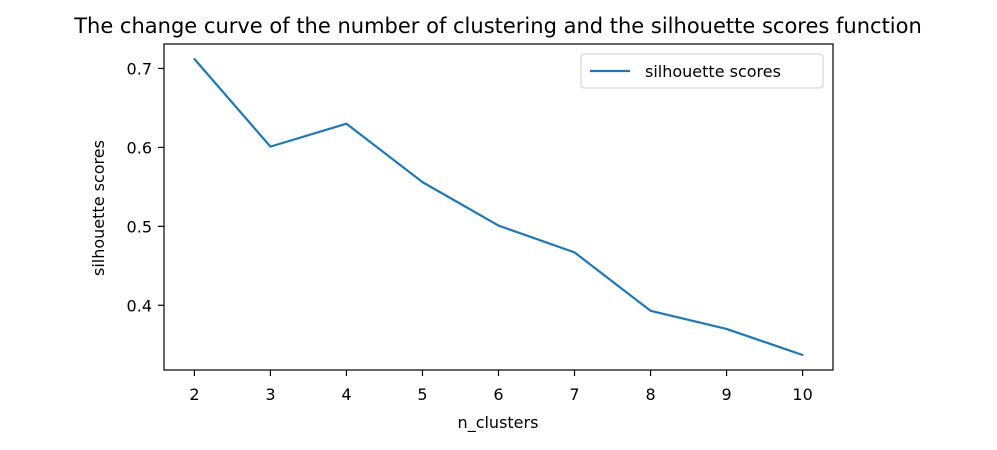 The height and width of the screenshot is (450, 997). Describe the element at coordinates (145, 187) in the screenshot. I see `y-axis-ticks: 0.4 0.5 0.6 0.7` at that location.